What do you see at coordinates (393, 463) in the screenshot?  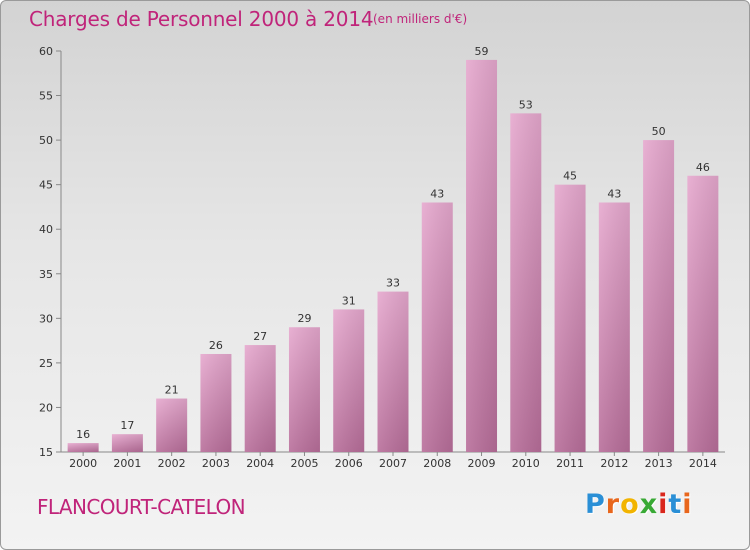 I see `x-tick-label-2007: 2007` at bounding box center [393, 463].